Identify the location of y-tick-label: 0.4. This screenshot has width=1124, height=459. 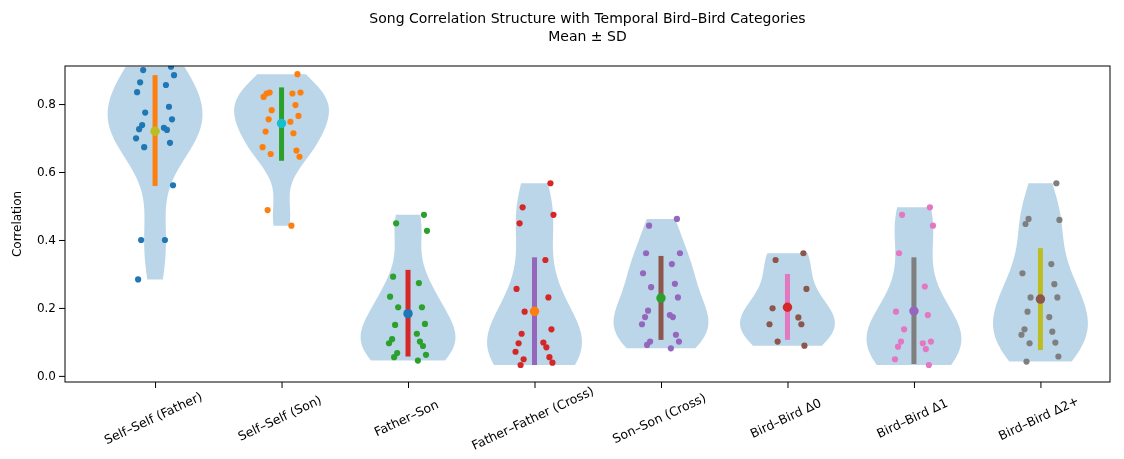
(46, 240).